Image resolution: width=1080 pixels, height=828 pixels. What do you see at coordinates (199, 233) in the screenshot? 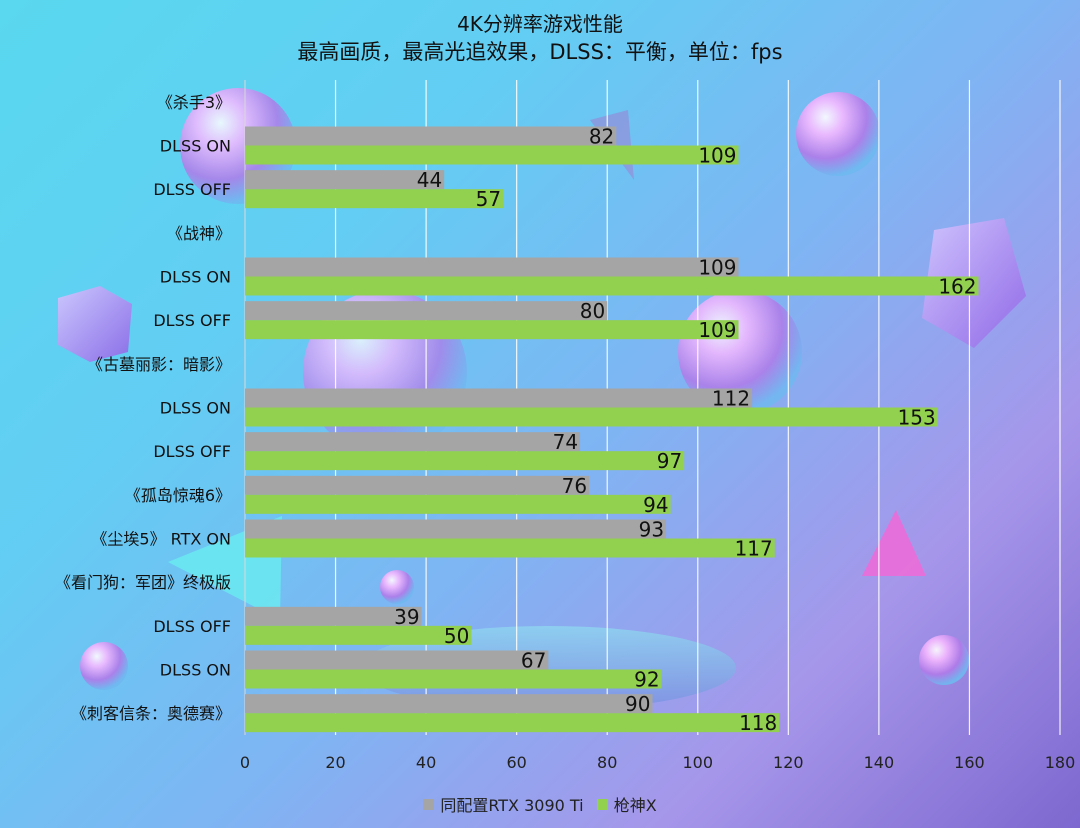
I see `row-label-3: 《战神》` at bounding box center [199, 233].